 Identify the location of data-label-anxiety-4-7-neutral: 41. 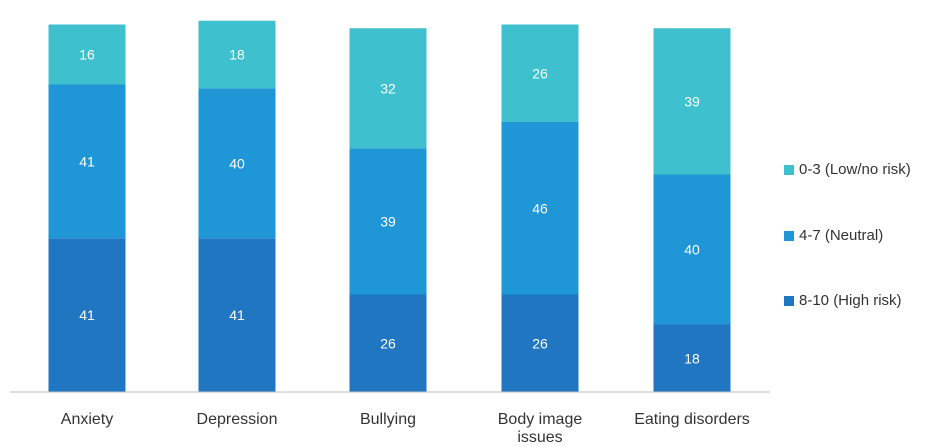
(87, 161).